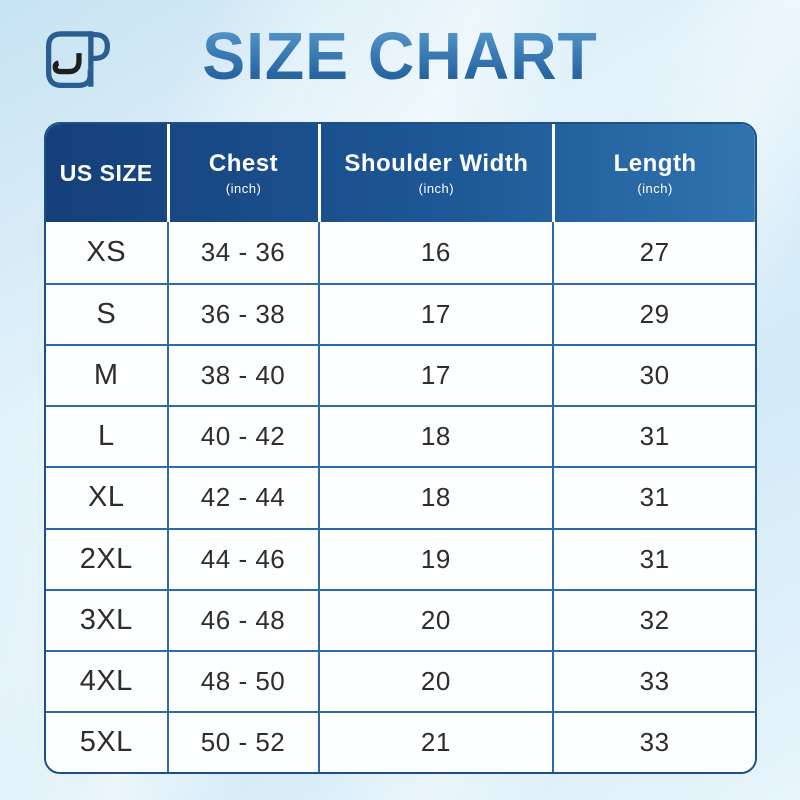  I want to click on chest-cell: 34 - 36, so click(242, 253).